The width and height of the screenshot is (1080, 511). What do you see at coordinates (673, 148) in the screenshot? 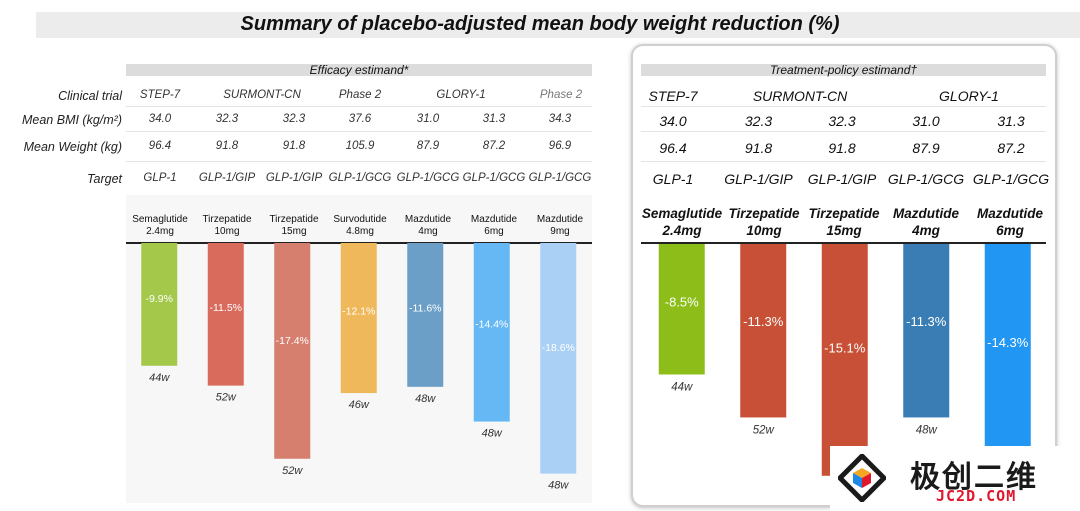
I see `treatment-policy-weight: 96.4` at bounding box center [673, 148].